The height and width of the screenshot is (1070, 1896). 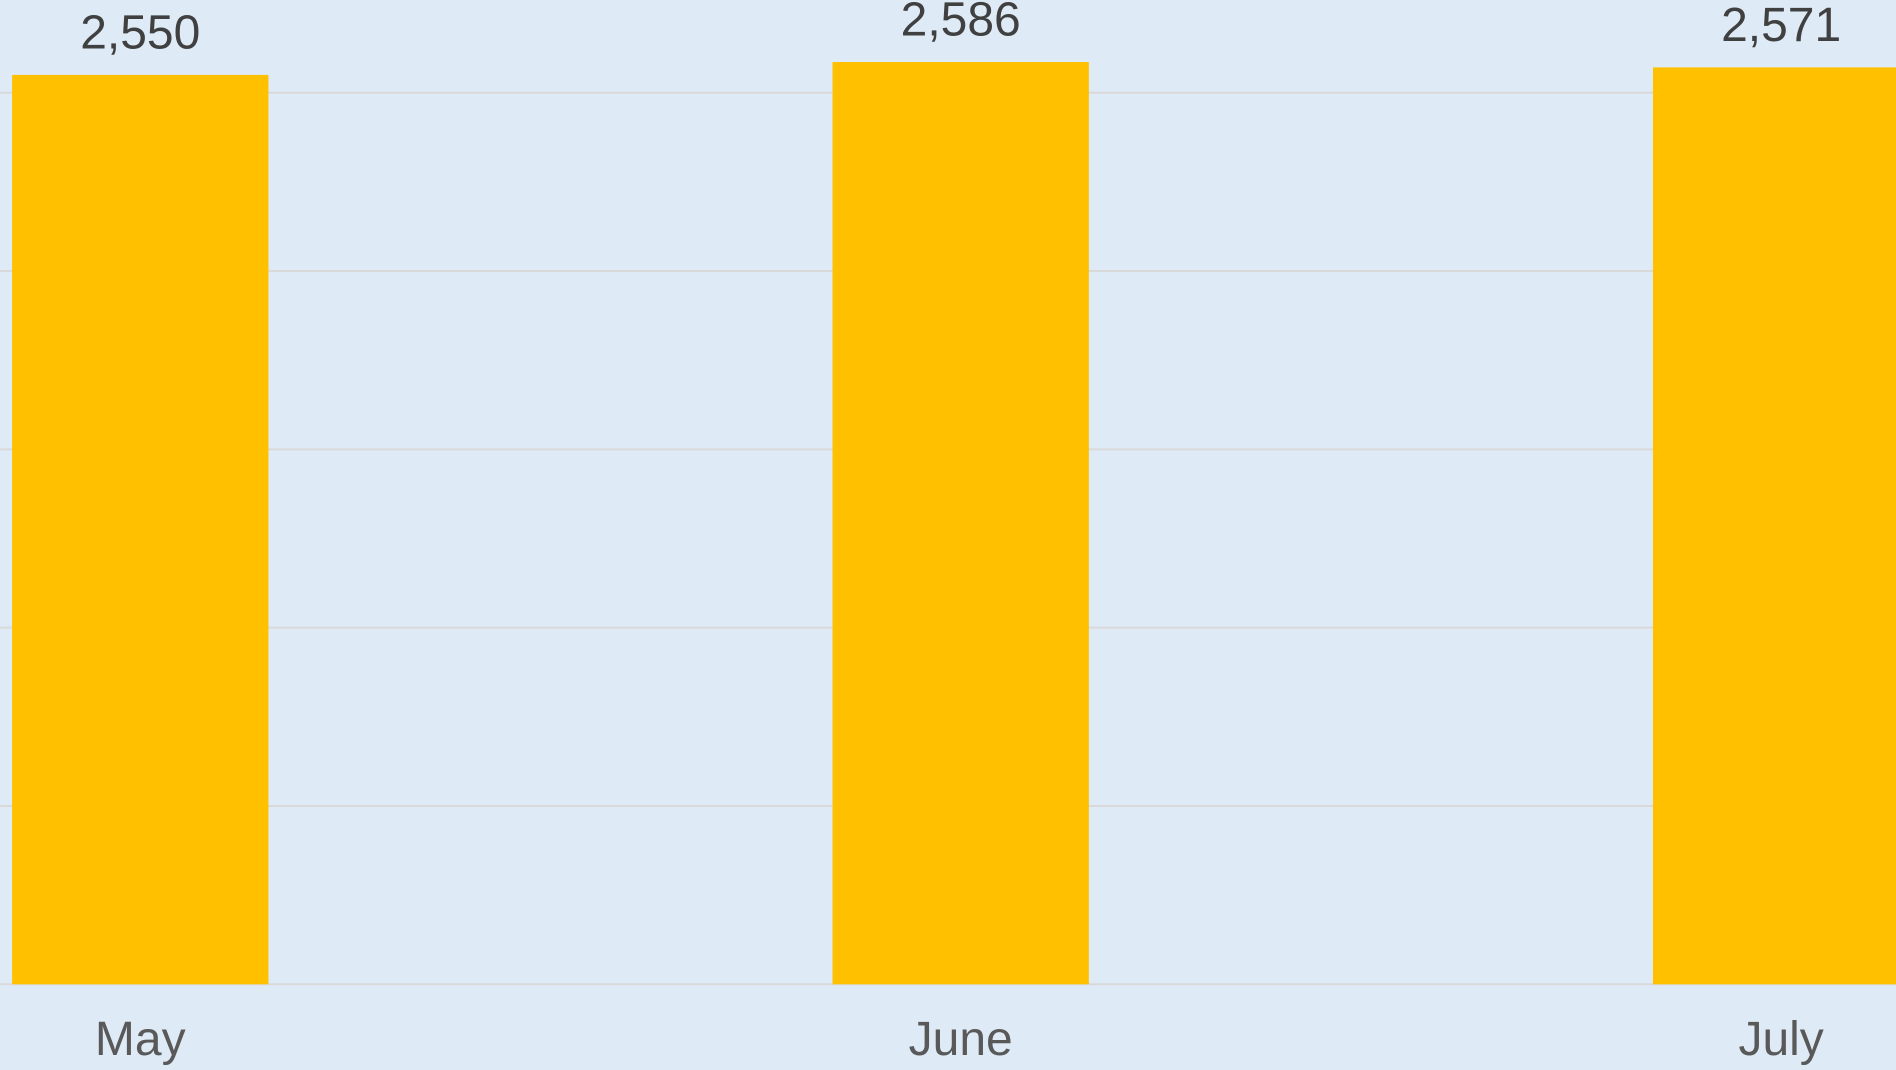 What do you see at coordinates (961, 1039) in the screenshot?
I see `x-tick-label: June` at bounding box center [961, 1039].